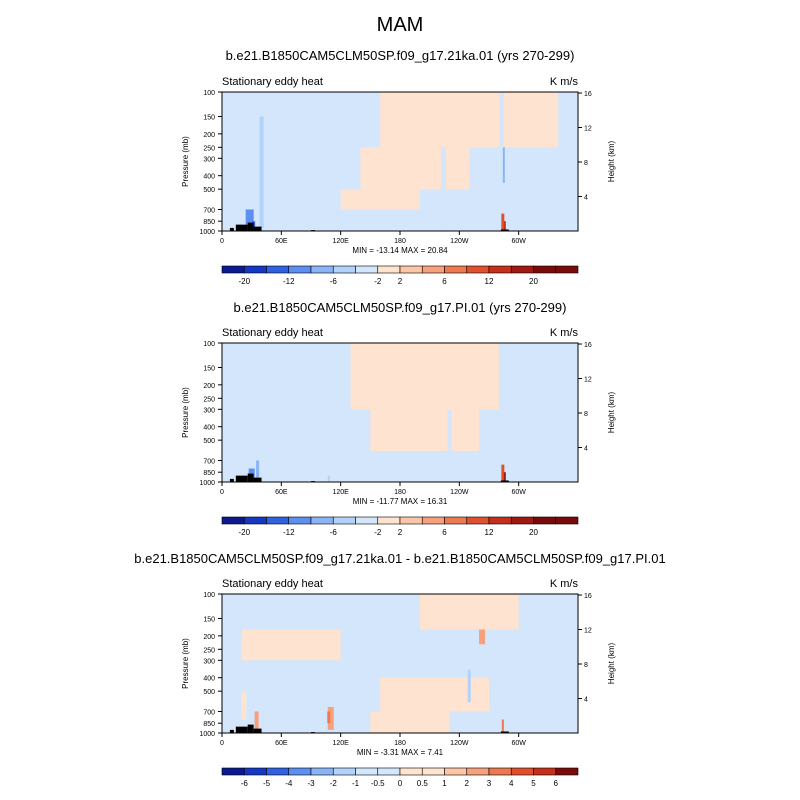 The height and width of the screenshot is (800, 800). Describe the element at coordinates (209, 637) in the screenshot. I see `y-tick-label: 200` at that location.